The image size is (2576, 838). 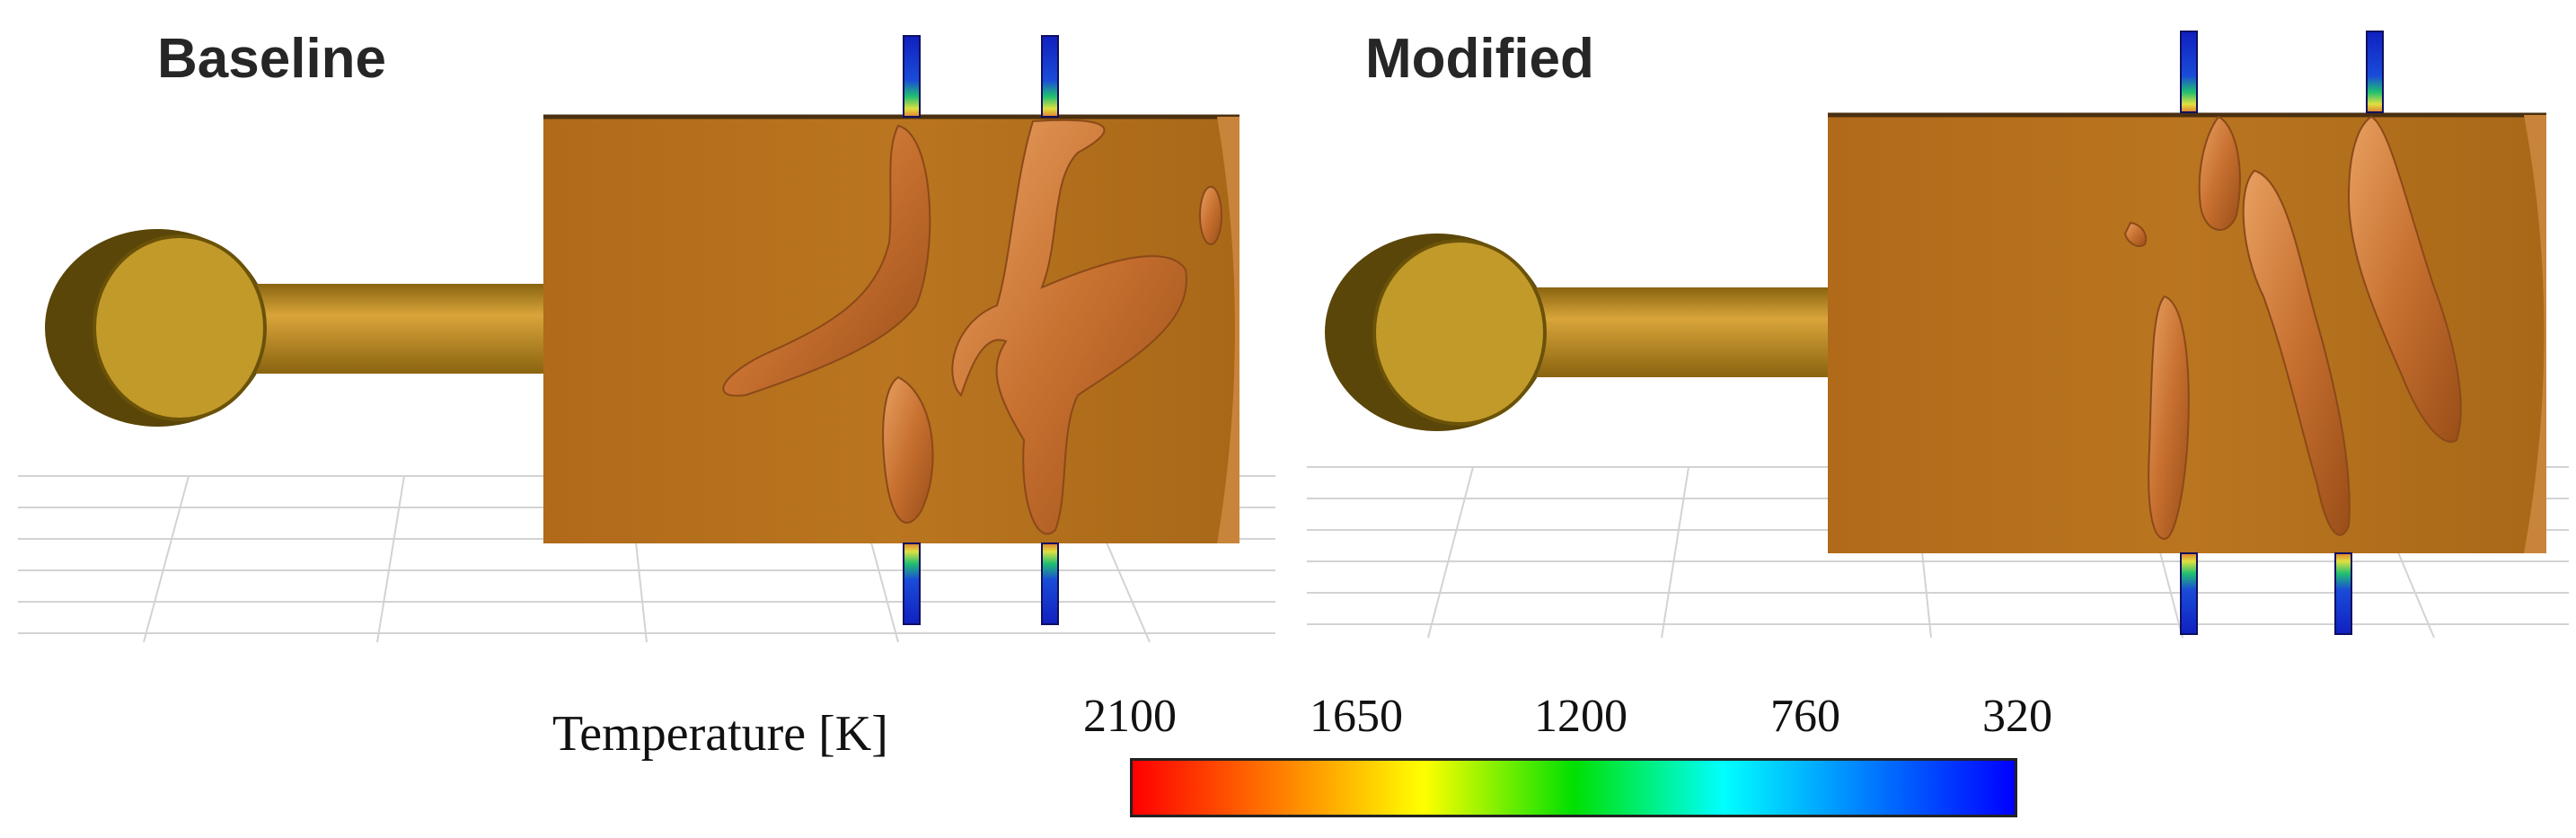 I want to click on colorbar-tick-label: 760, so click(x=1805, y=716).